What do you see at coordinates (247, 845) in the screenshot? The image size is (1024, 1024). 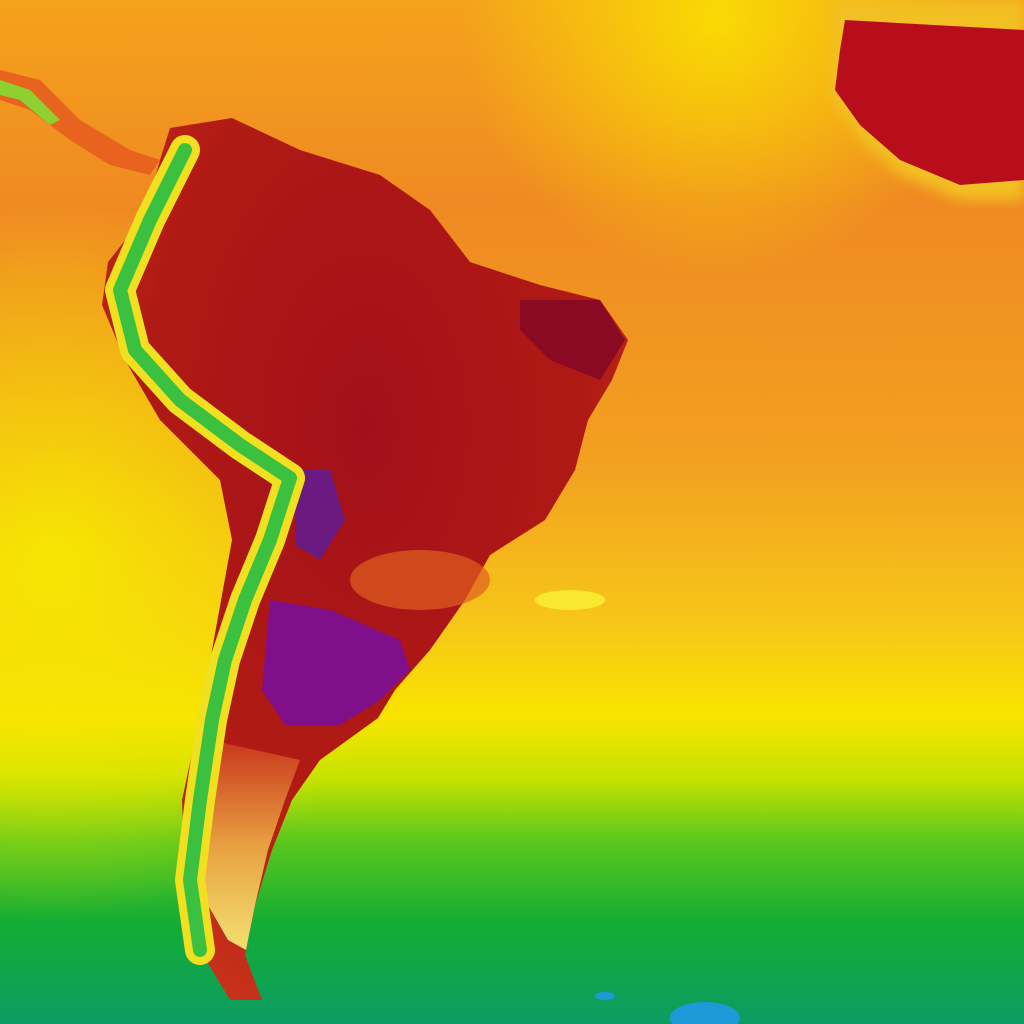 I see `patagonia` at bounding box center [247, 845].